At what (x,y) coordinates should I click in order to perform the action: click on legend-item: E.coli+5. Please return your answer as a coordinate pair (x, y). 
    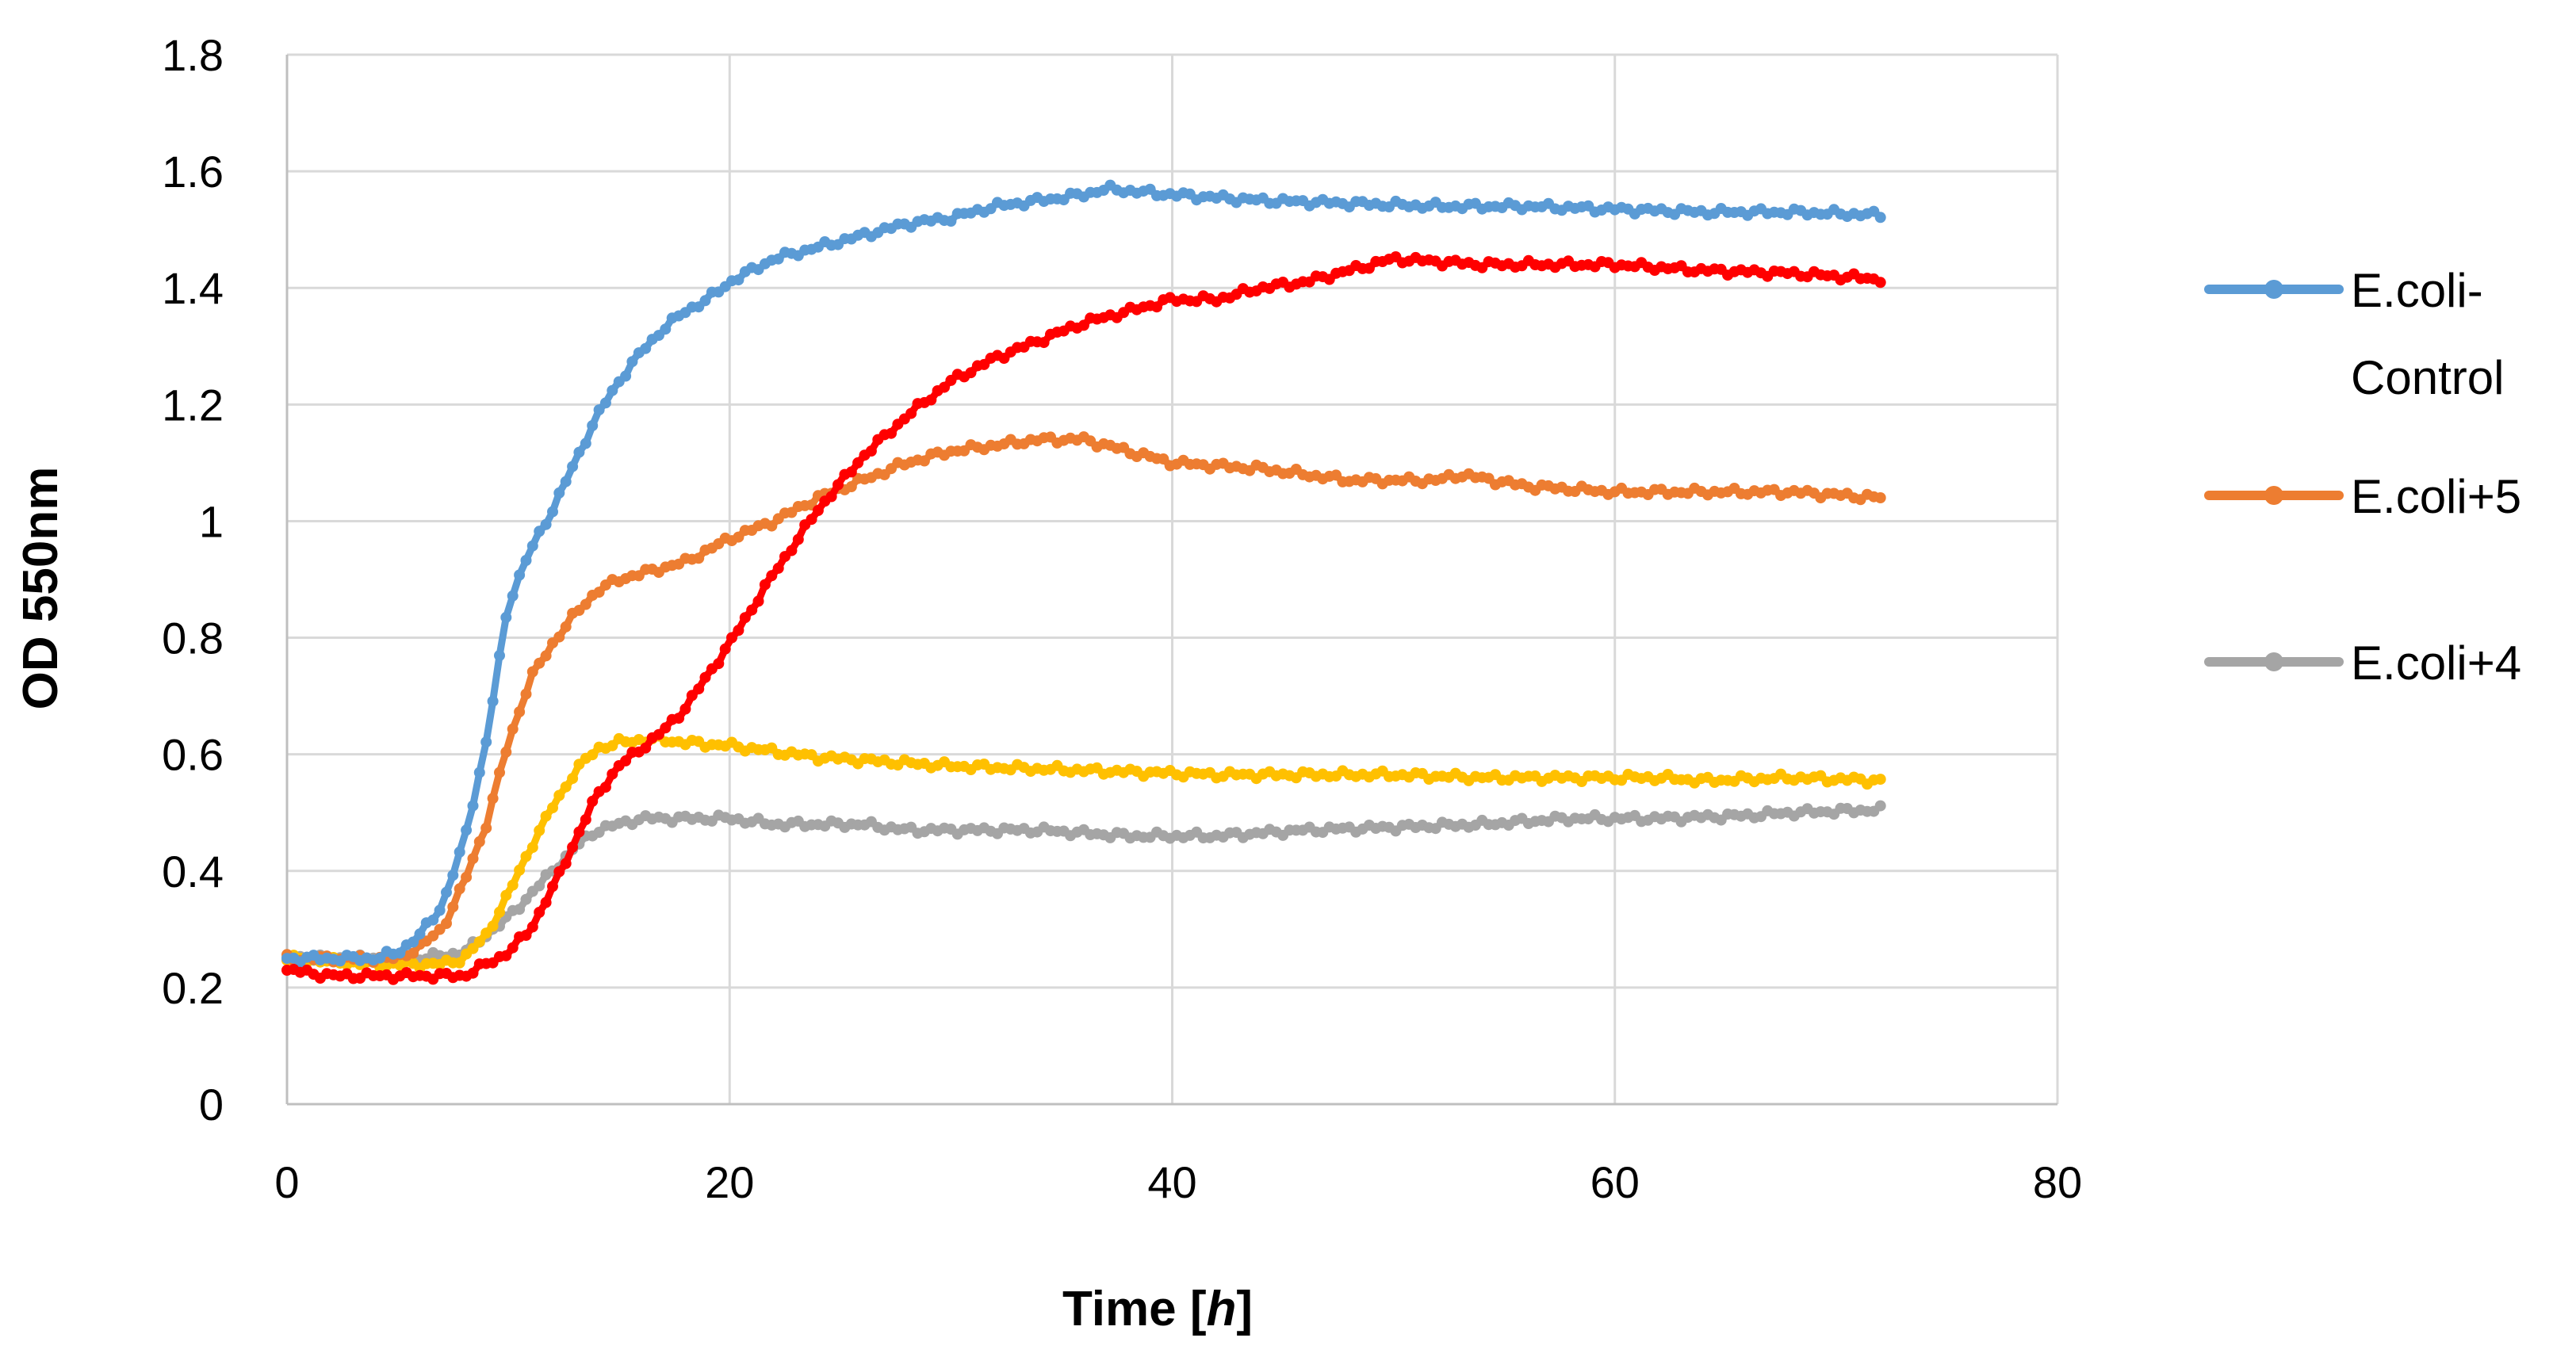
    Looking at the image, I should click on (2362, 497).